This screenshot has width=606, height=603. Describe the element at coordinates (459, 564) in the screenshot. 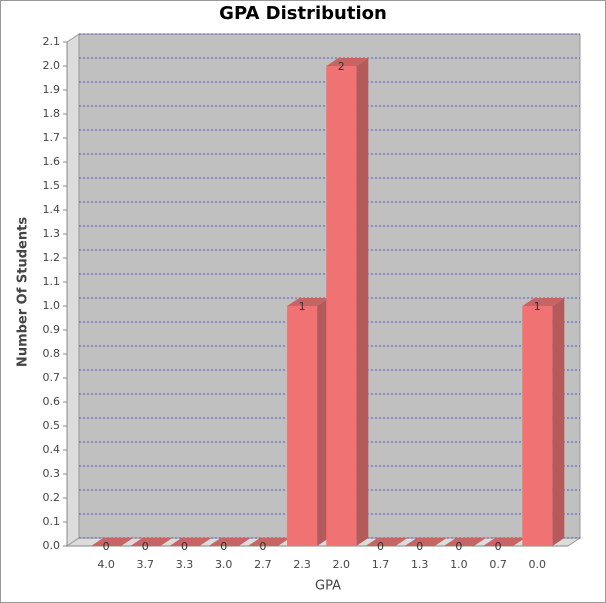

I see `x-tick-label: 1.0` at that location.